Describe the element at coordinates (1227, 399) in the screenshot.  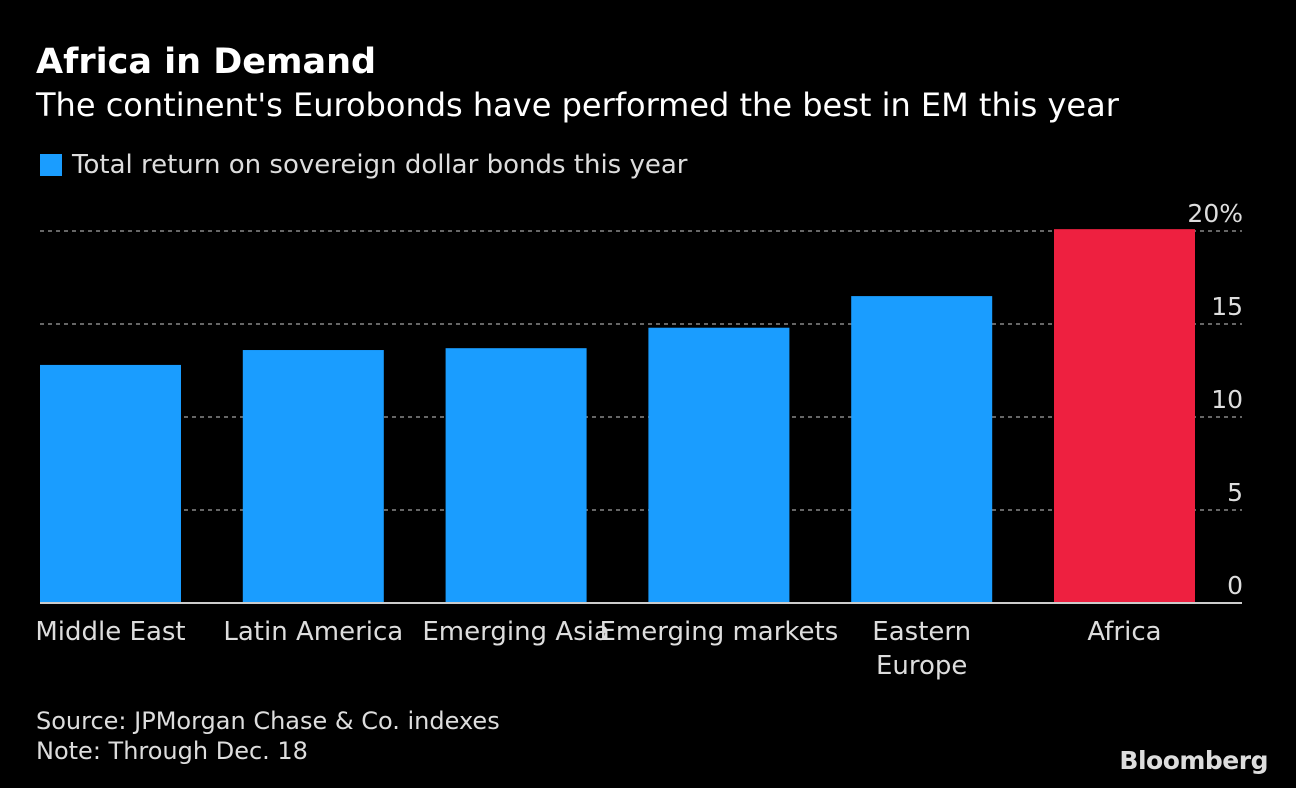
I see `y-tick-label: 10` at that location.